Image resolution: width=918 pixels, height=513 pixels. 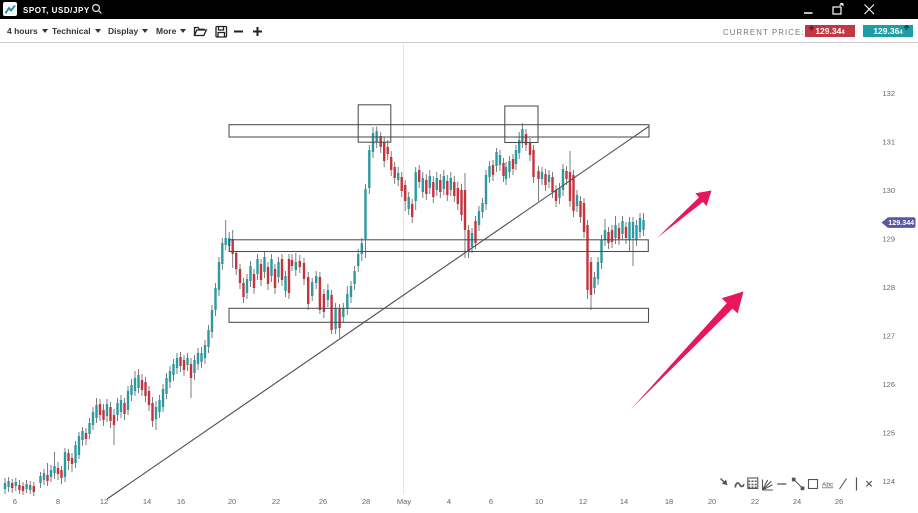 I want to click on svg-text: 126, so click(x=888, y=384).